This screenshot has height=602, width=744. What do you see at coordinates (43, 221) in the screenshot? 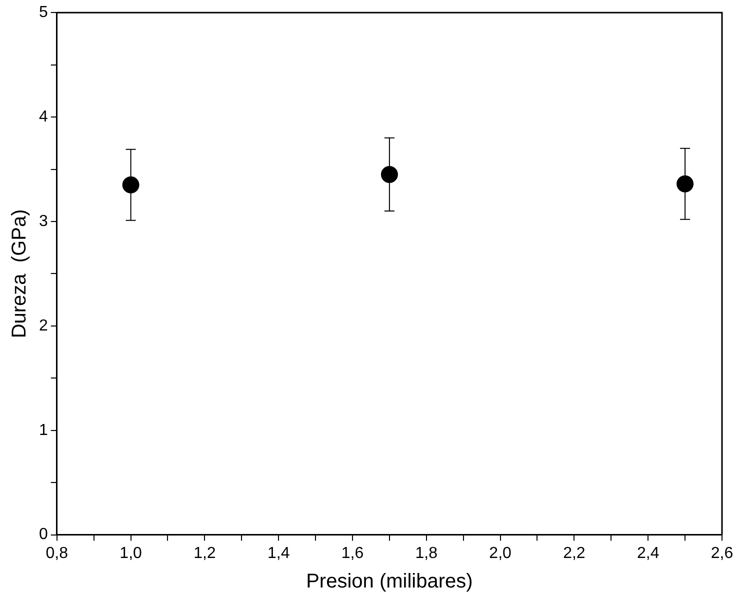
I see `y-tick-label: 3` at bounding box center [43, 221].